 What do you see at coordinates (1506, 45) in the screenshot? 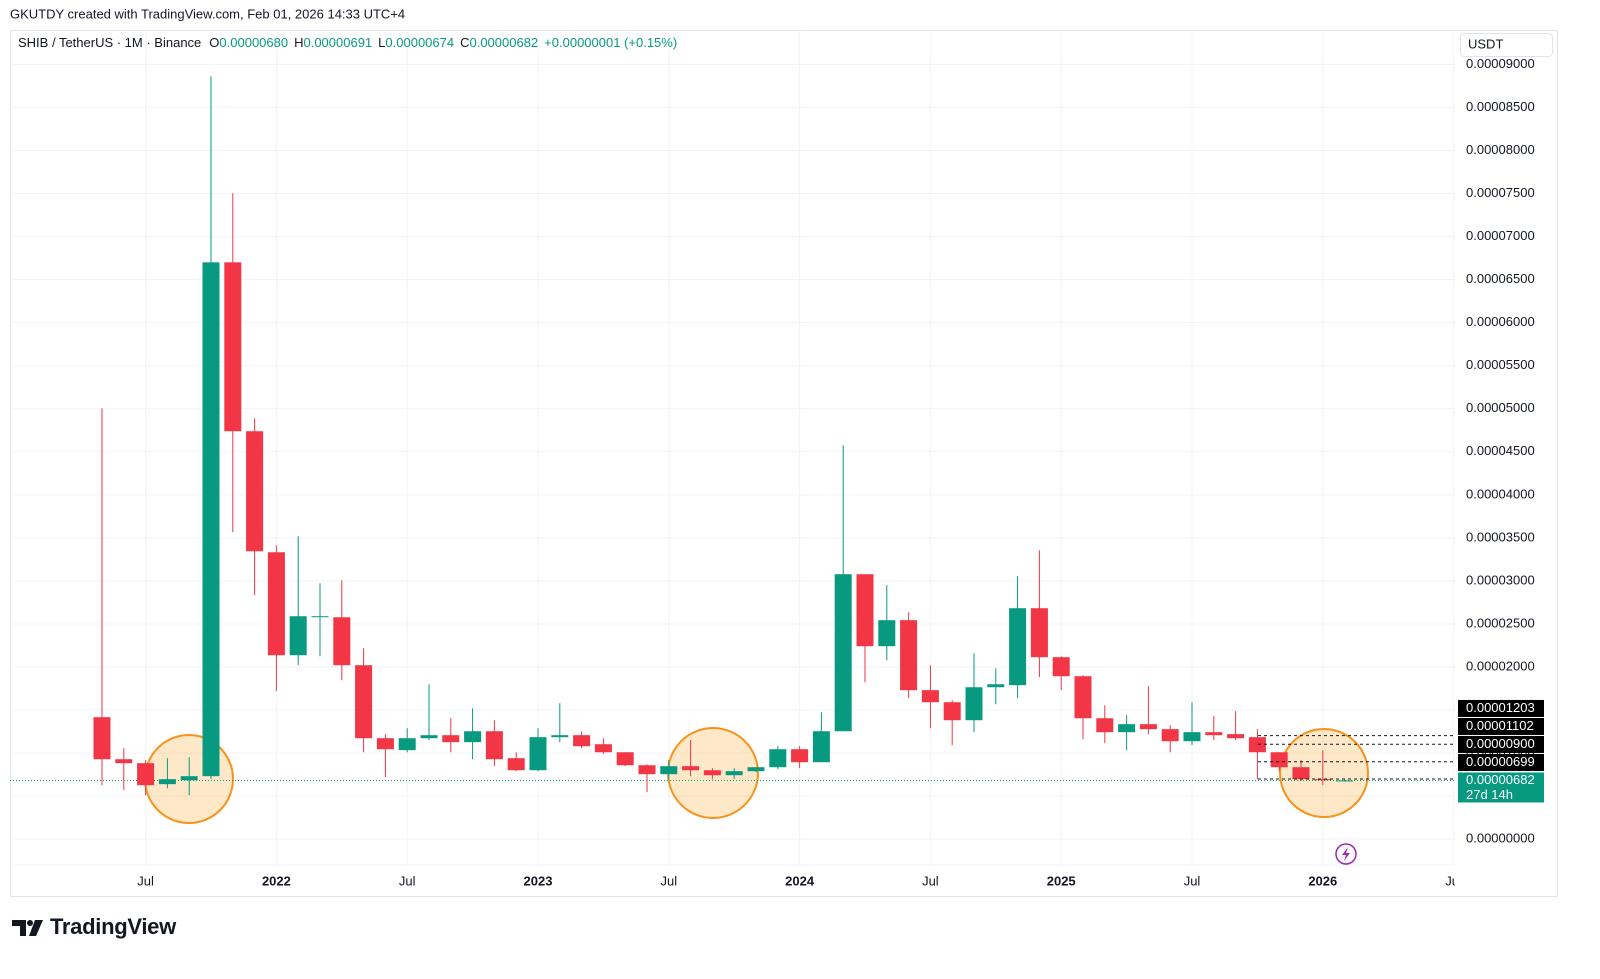
I see `currency-box` at bounding box center [1506, 45].